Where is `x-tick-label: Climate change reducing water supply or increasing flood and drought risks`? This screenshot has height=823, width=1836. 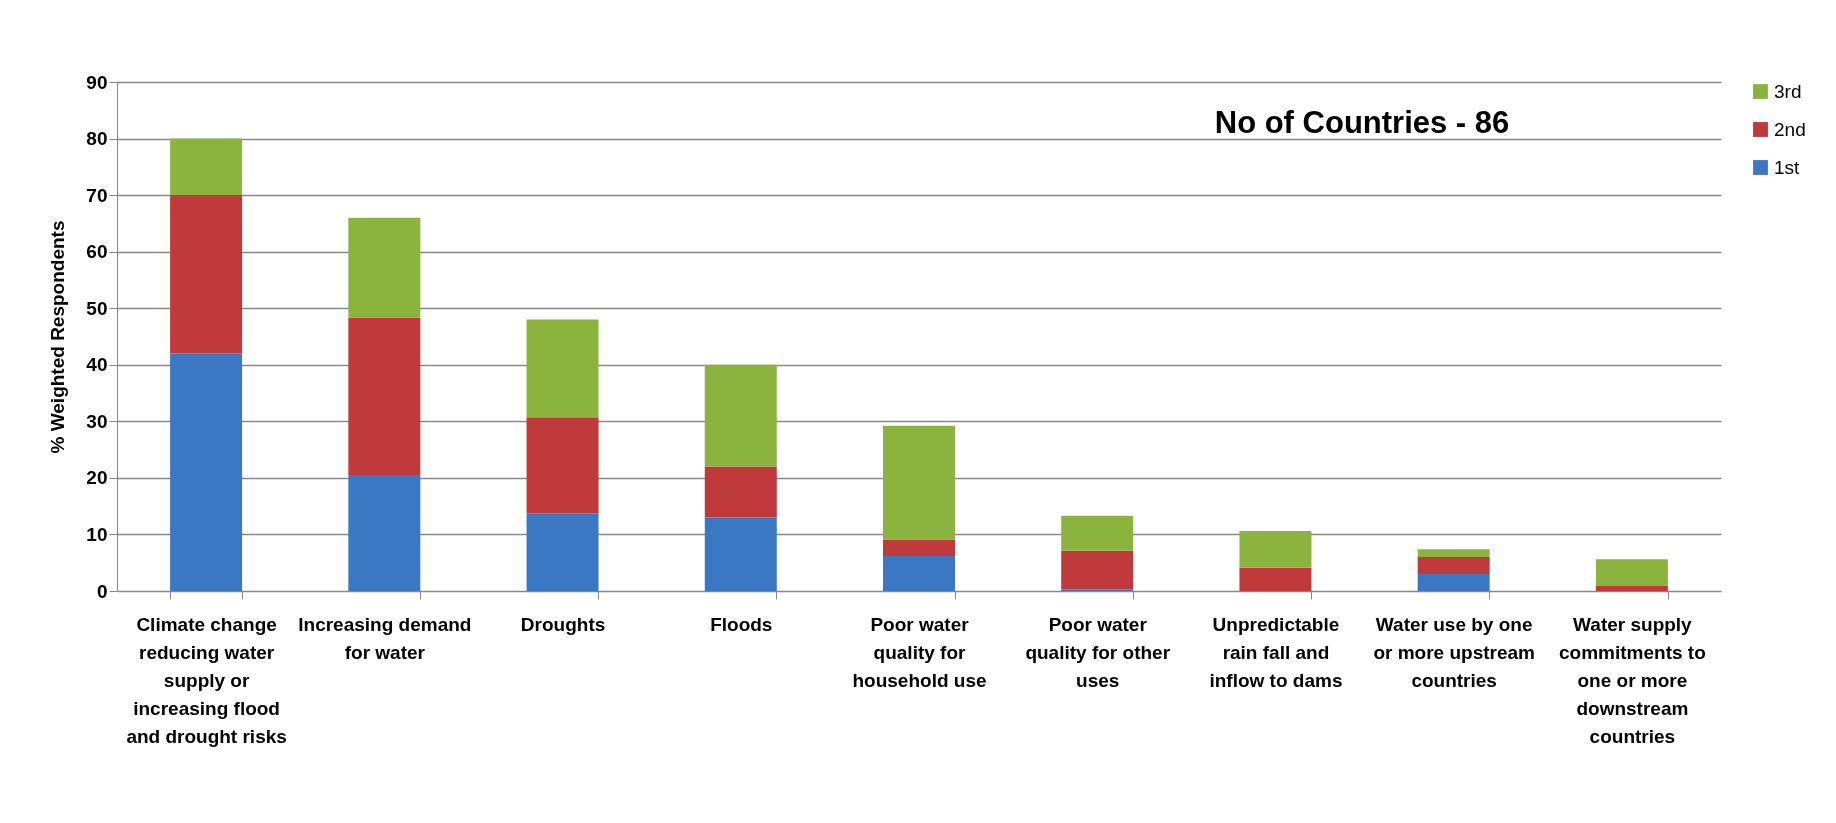 x-tick-label: Climate change reducing water supply or increasing flood and drought risks is located at coordinates (206, 680).